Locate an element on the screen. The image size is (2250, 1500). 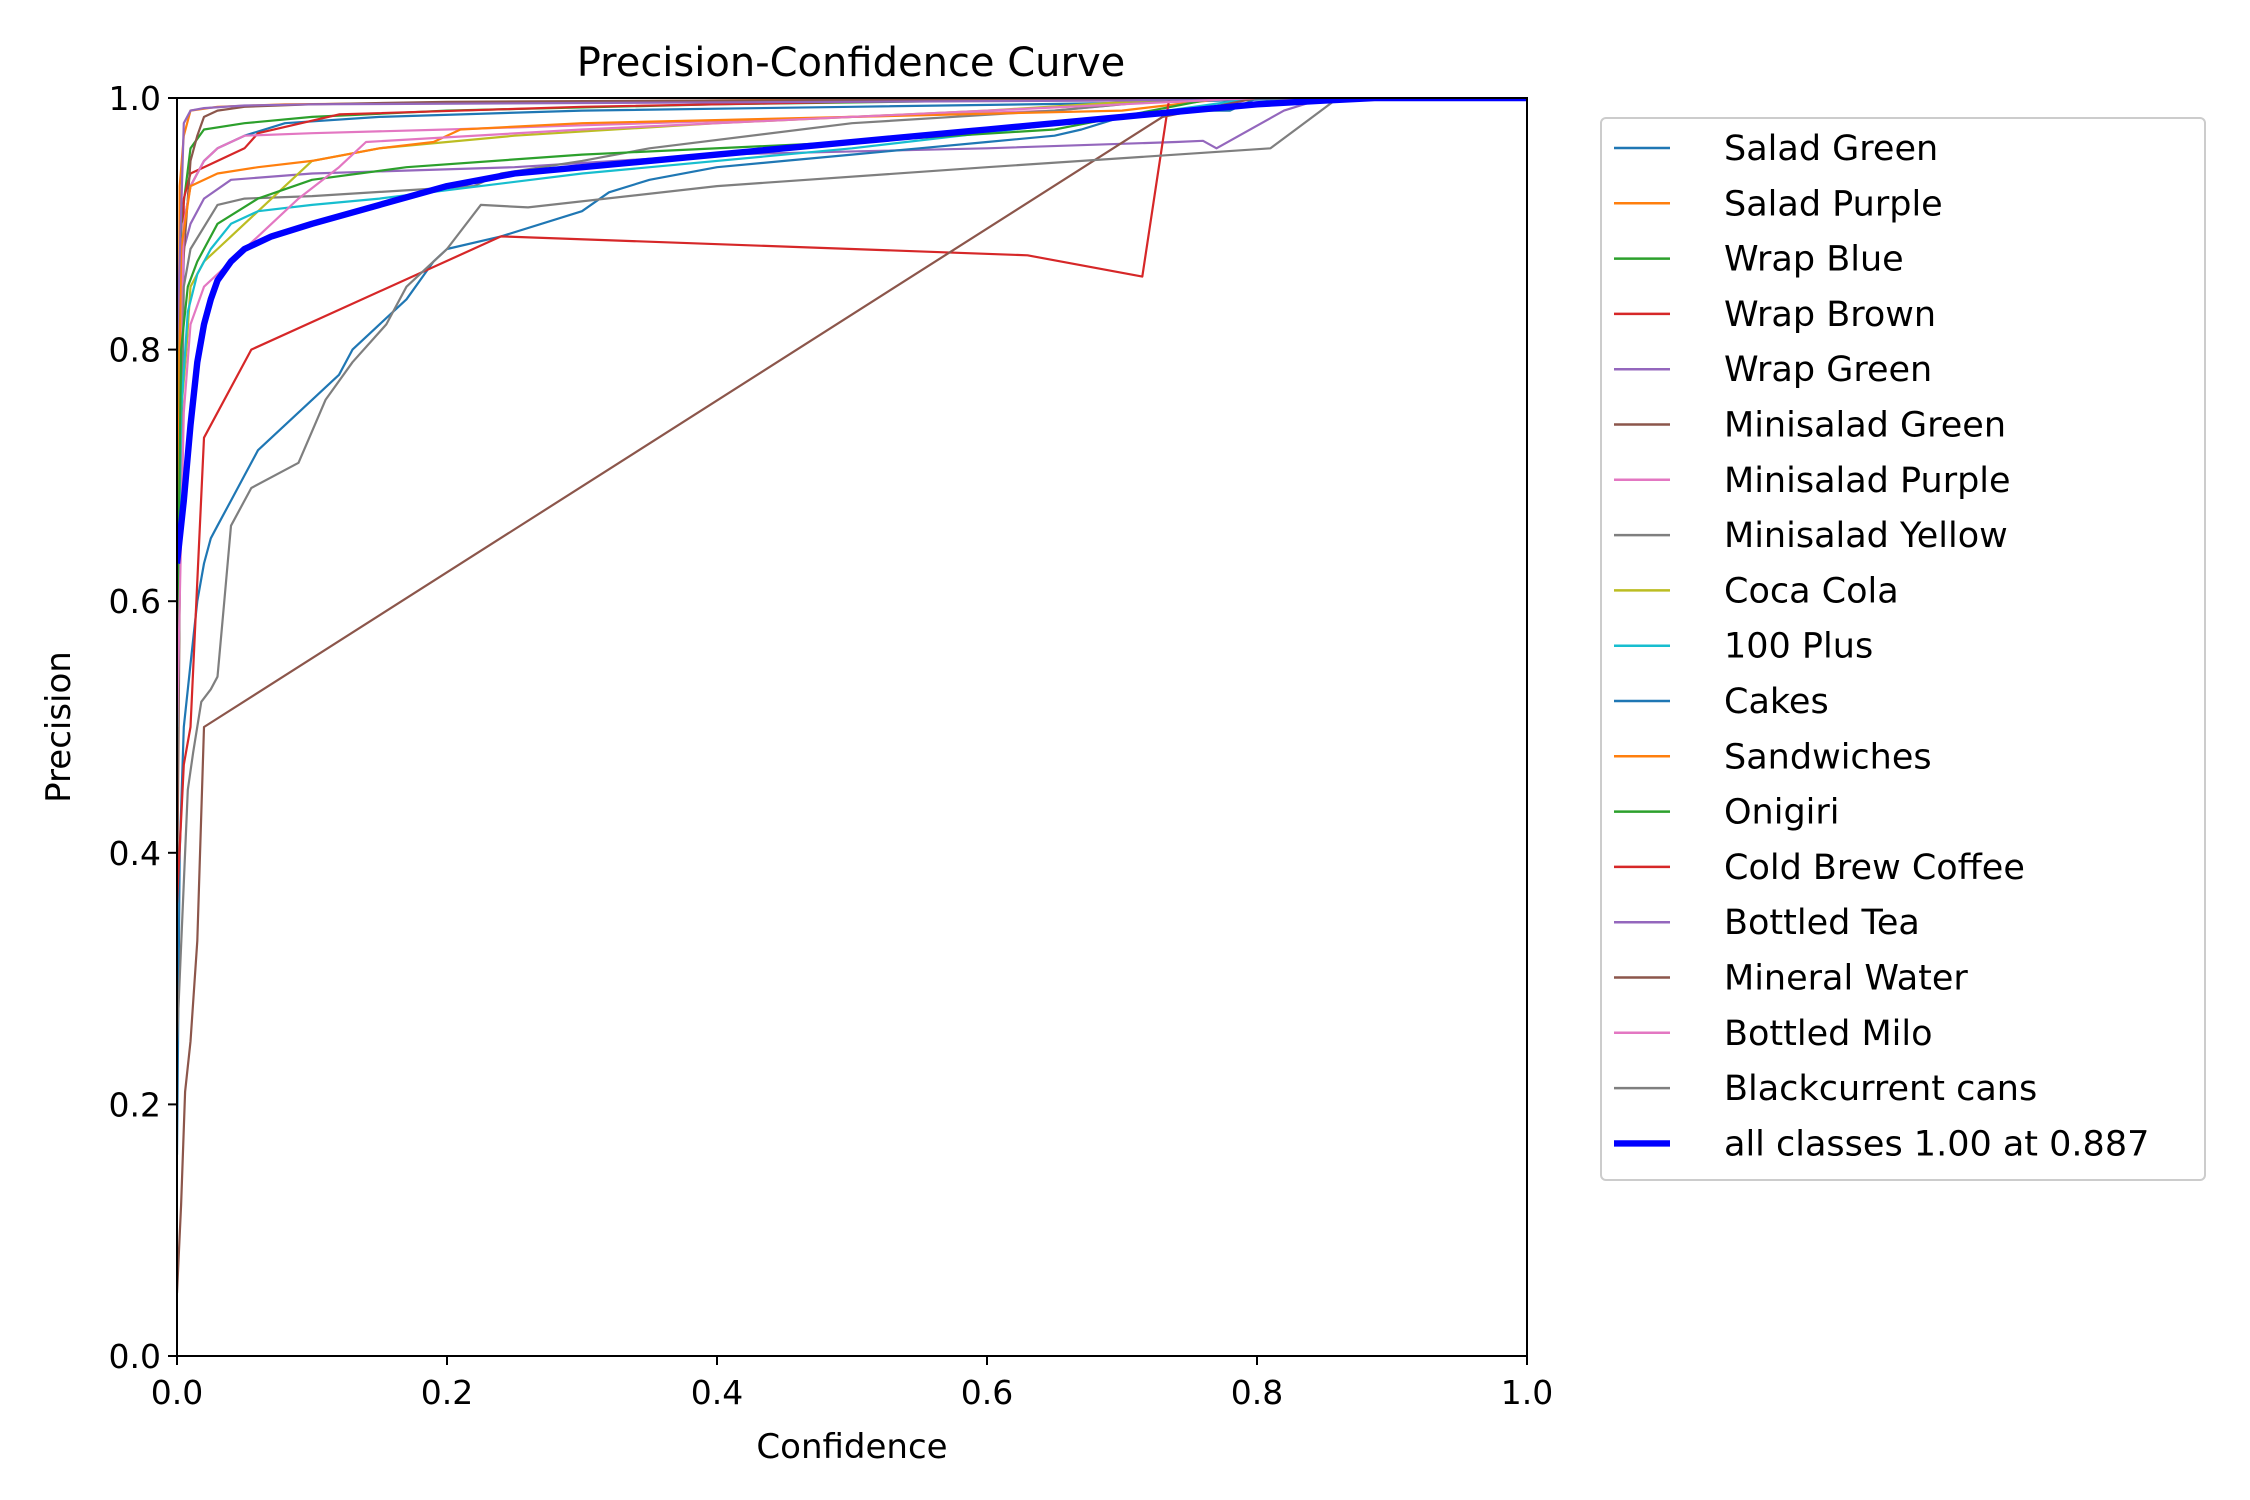
legend-label-12: Onigiri is located at coordinates (1782, 813).